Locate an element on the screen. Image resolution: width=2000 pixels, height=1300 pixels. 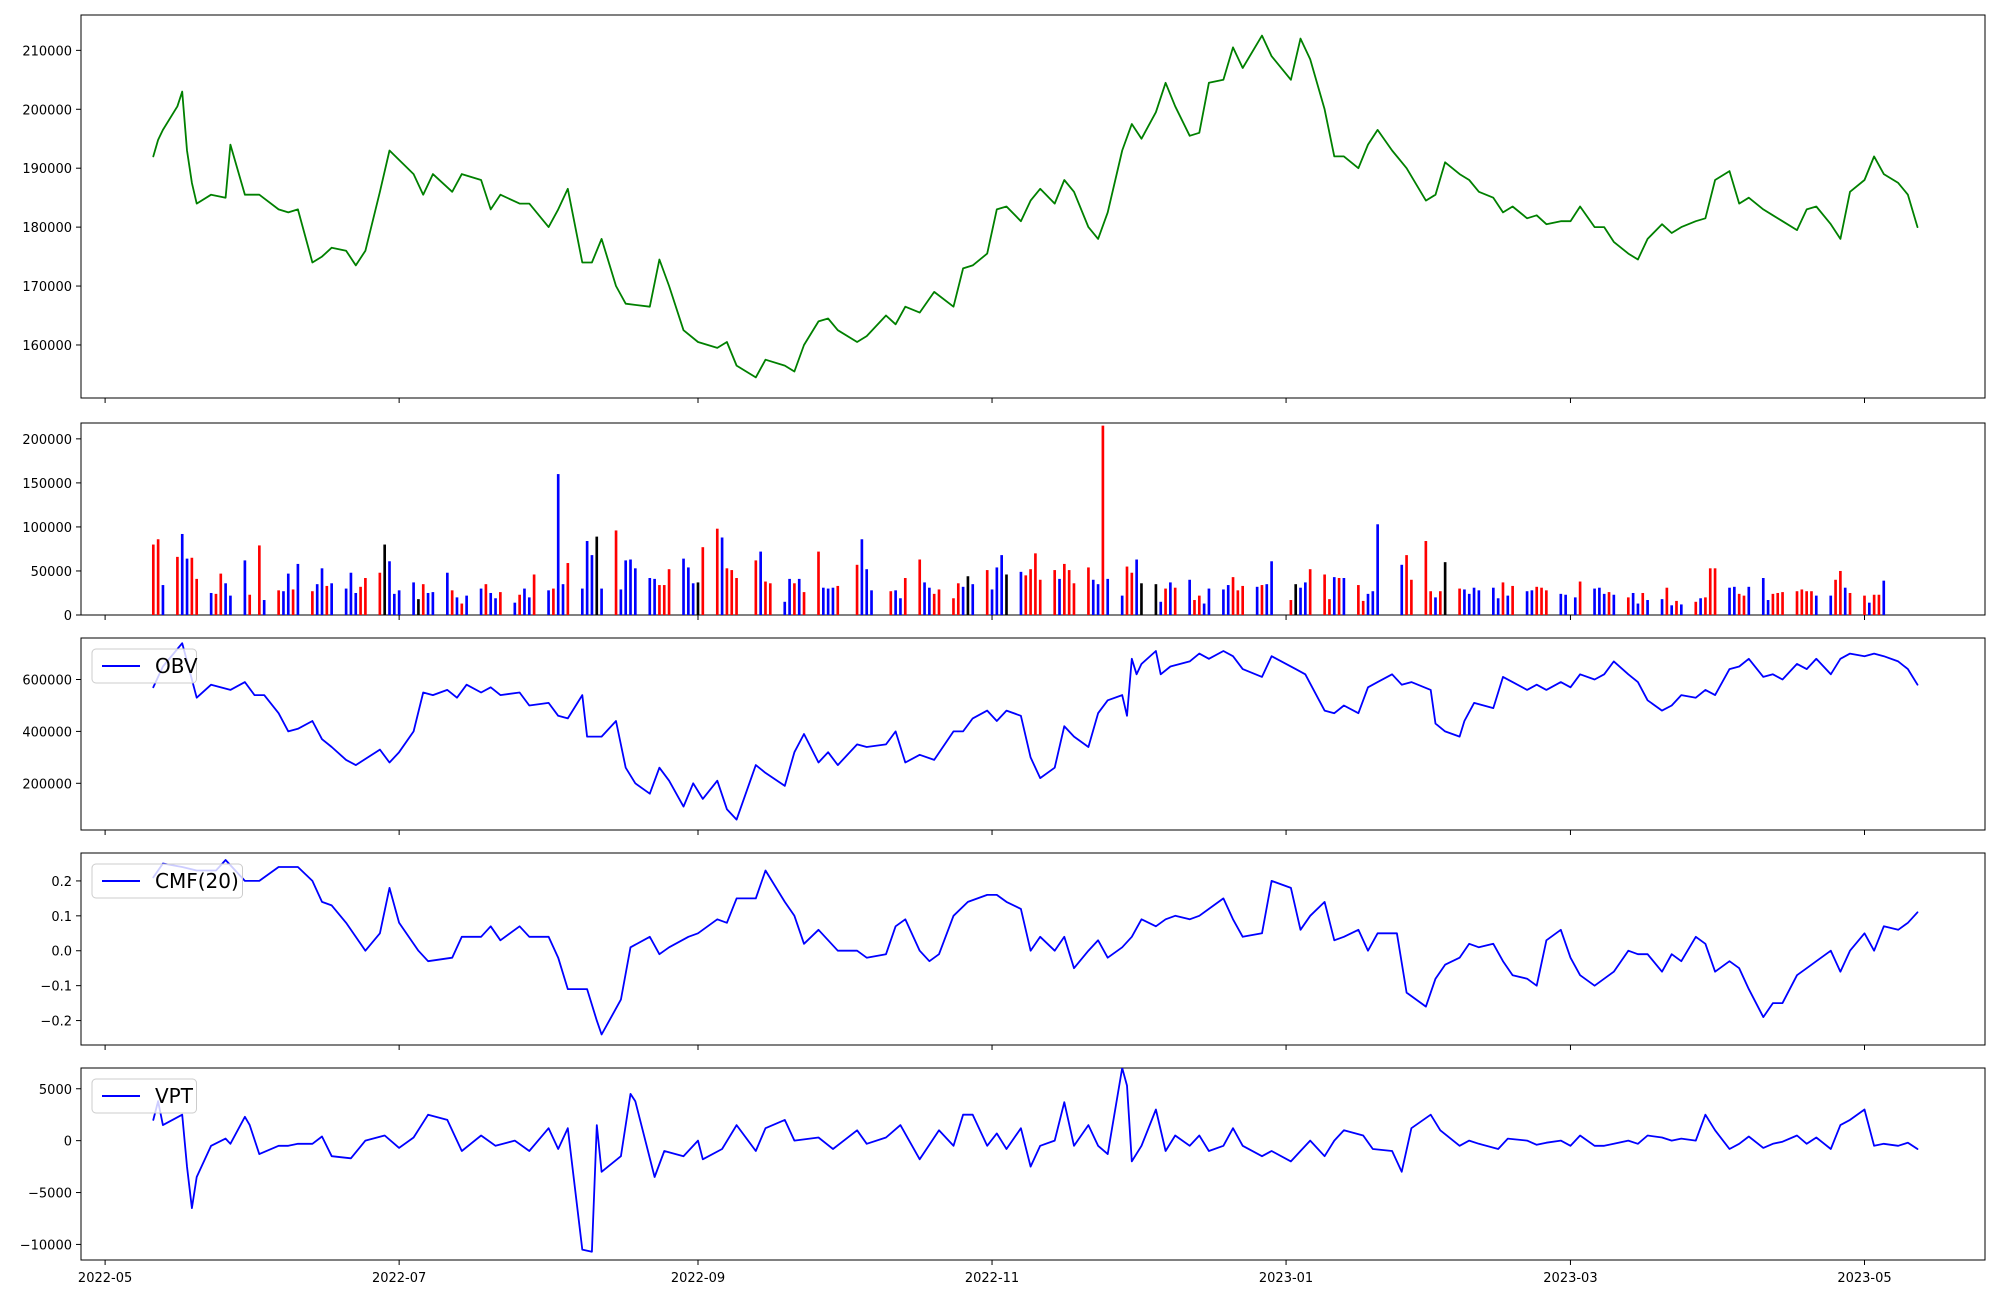
legend-label: OBV is located at coordinates (176, 666).